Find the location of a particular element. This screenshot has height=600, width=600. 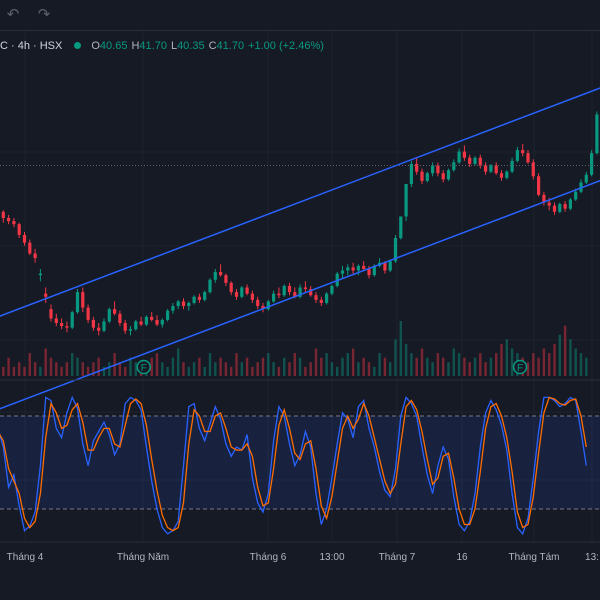

x-tick-label: Tháng 6 is located at coordinates (268, 557).